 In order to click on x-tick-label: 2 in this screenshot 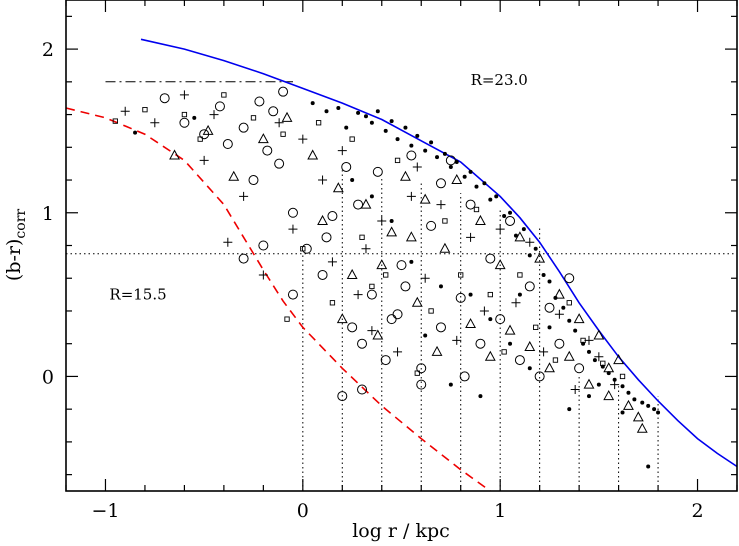, I will do `click(697, 511)`.